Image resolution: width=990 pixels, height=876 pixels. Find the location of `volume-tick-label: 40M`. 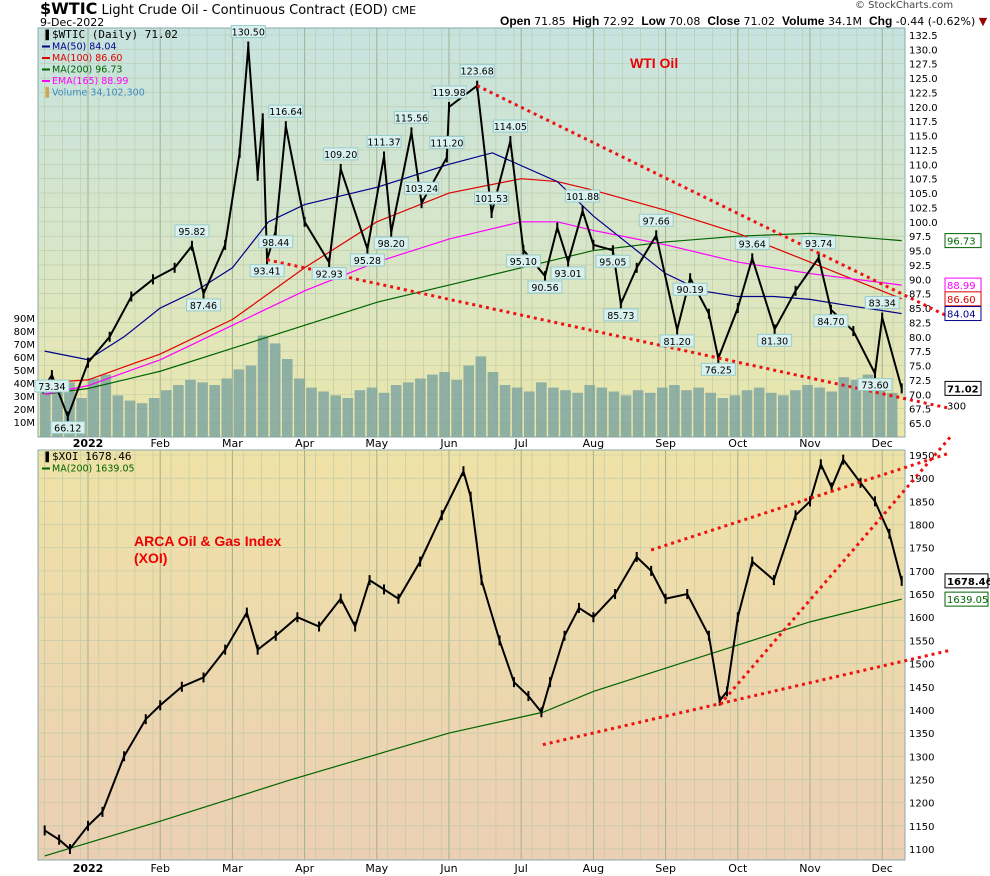

volume-tick-label: 40M is located at coordinates (24, 384).